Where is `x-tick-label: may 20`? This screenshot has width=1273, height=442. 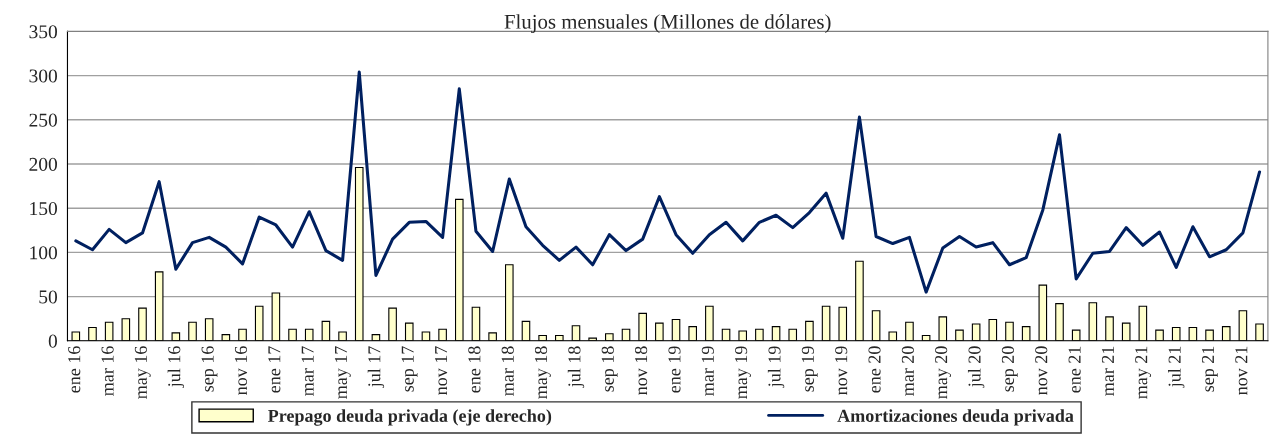
x-tick-label: may 20 is located at coordinates (943, 372).